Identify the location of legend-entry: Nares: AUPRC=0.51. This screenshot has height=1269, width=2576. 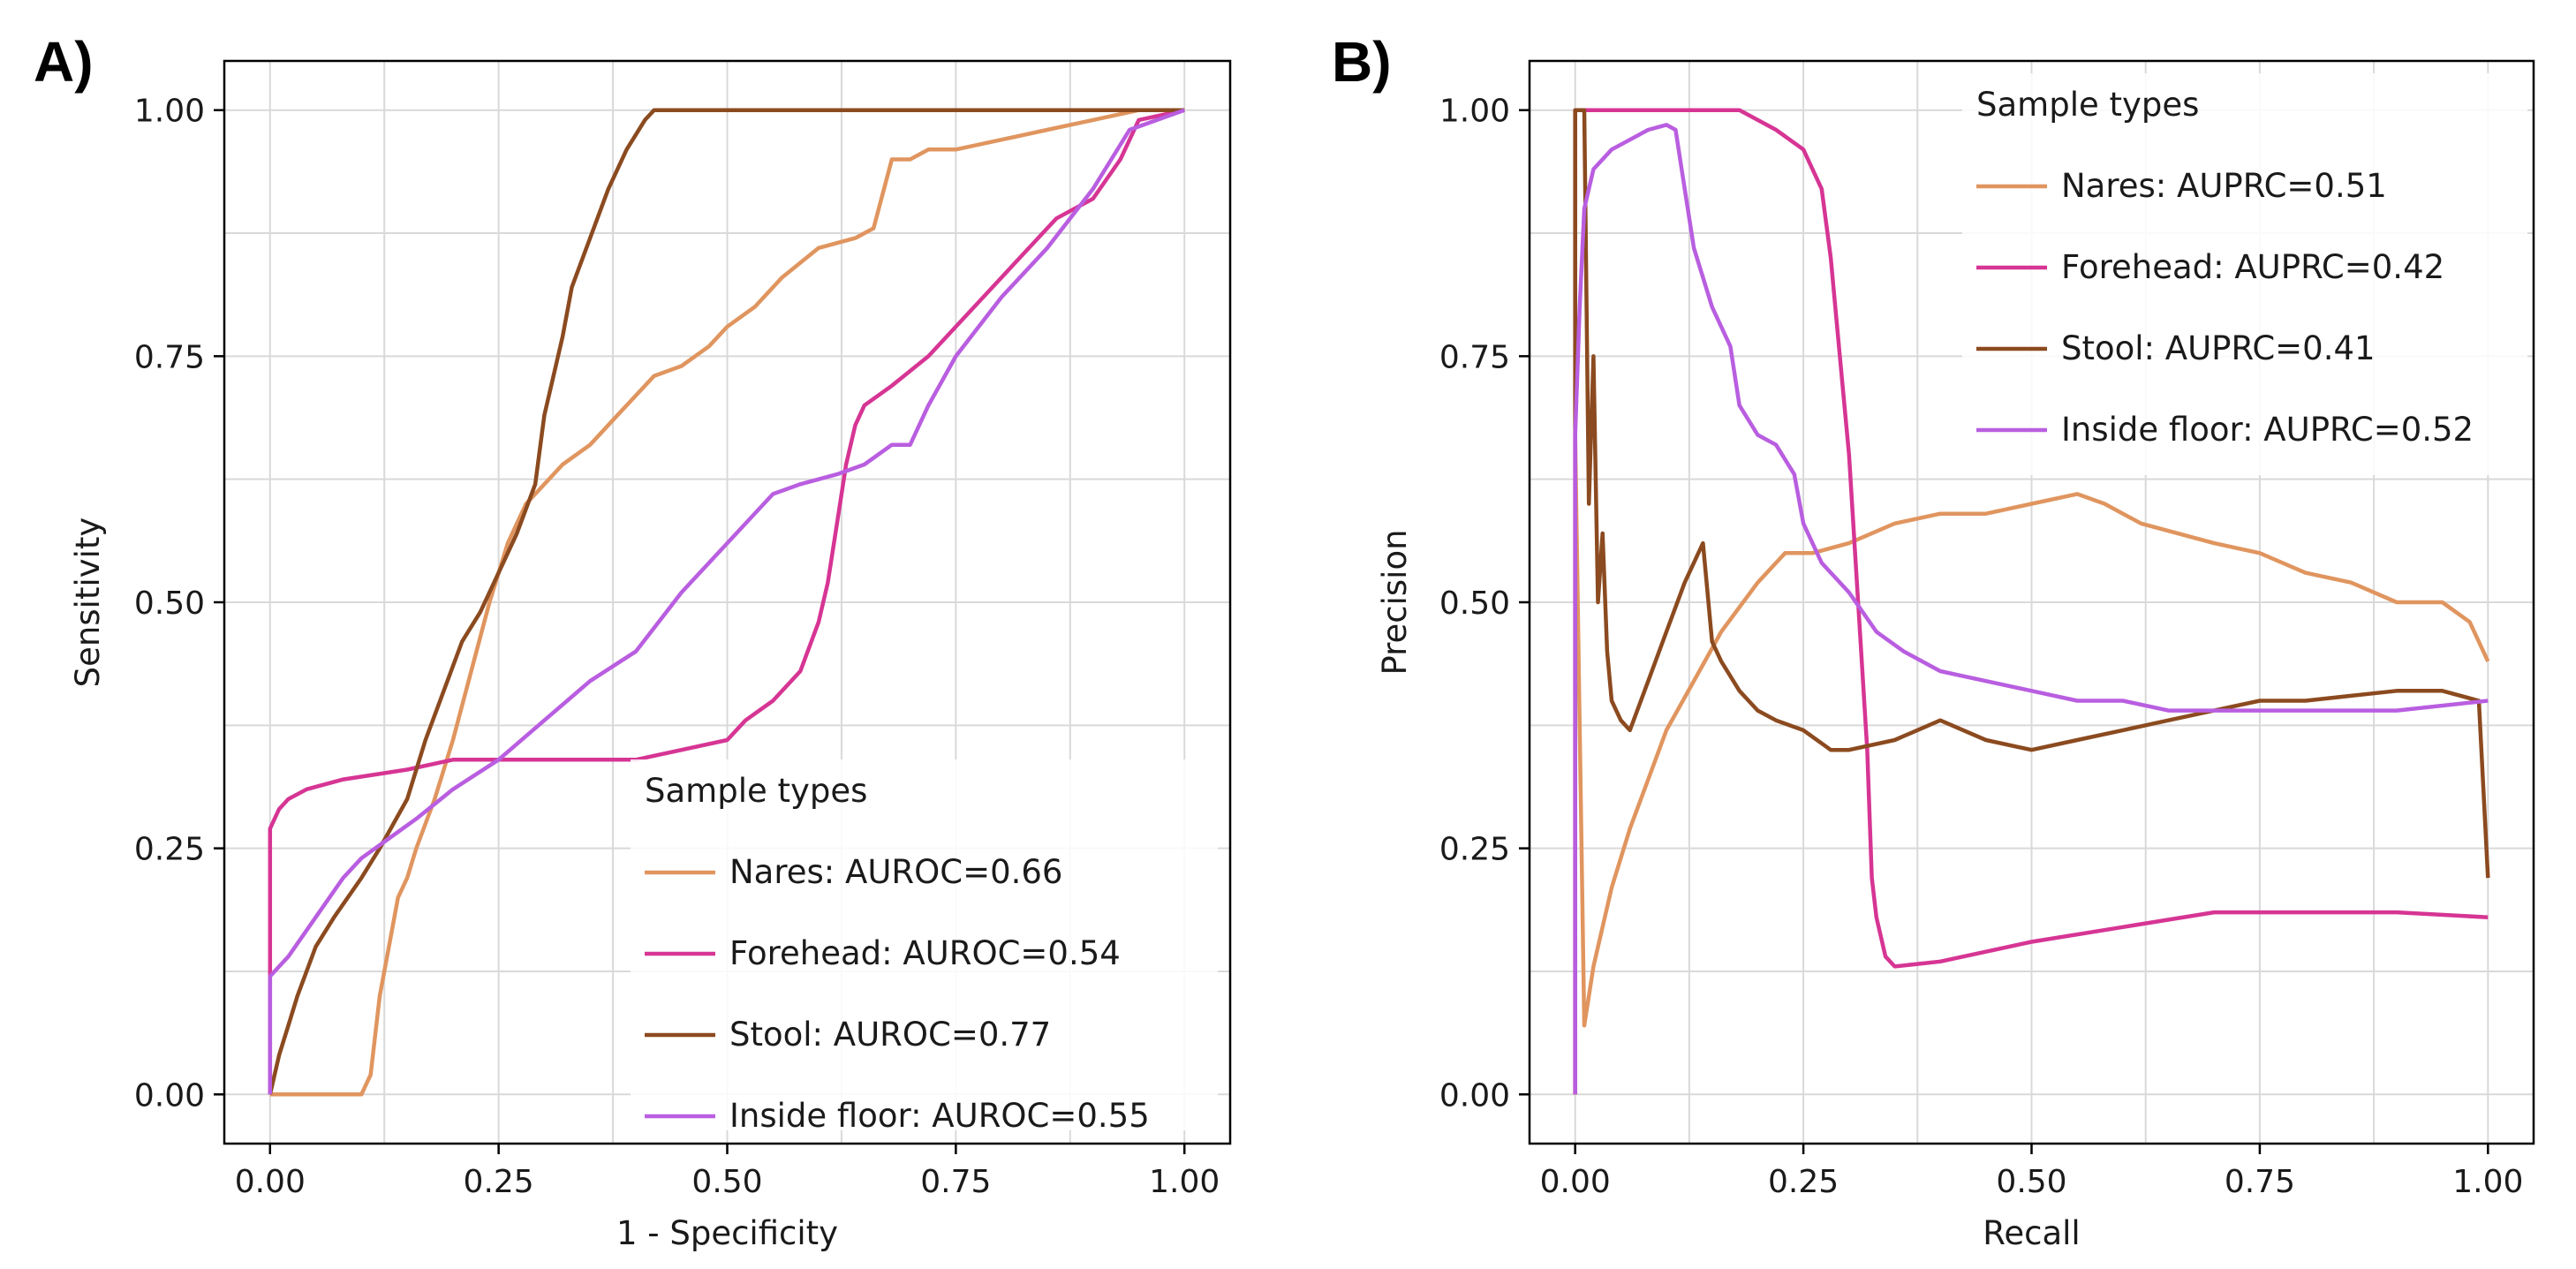
(2224, 186).